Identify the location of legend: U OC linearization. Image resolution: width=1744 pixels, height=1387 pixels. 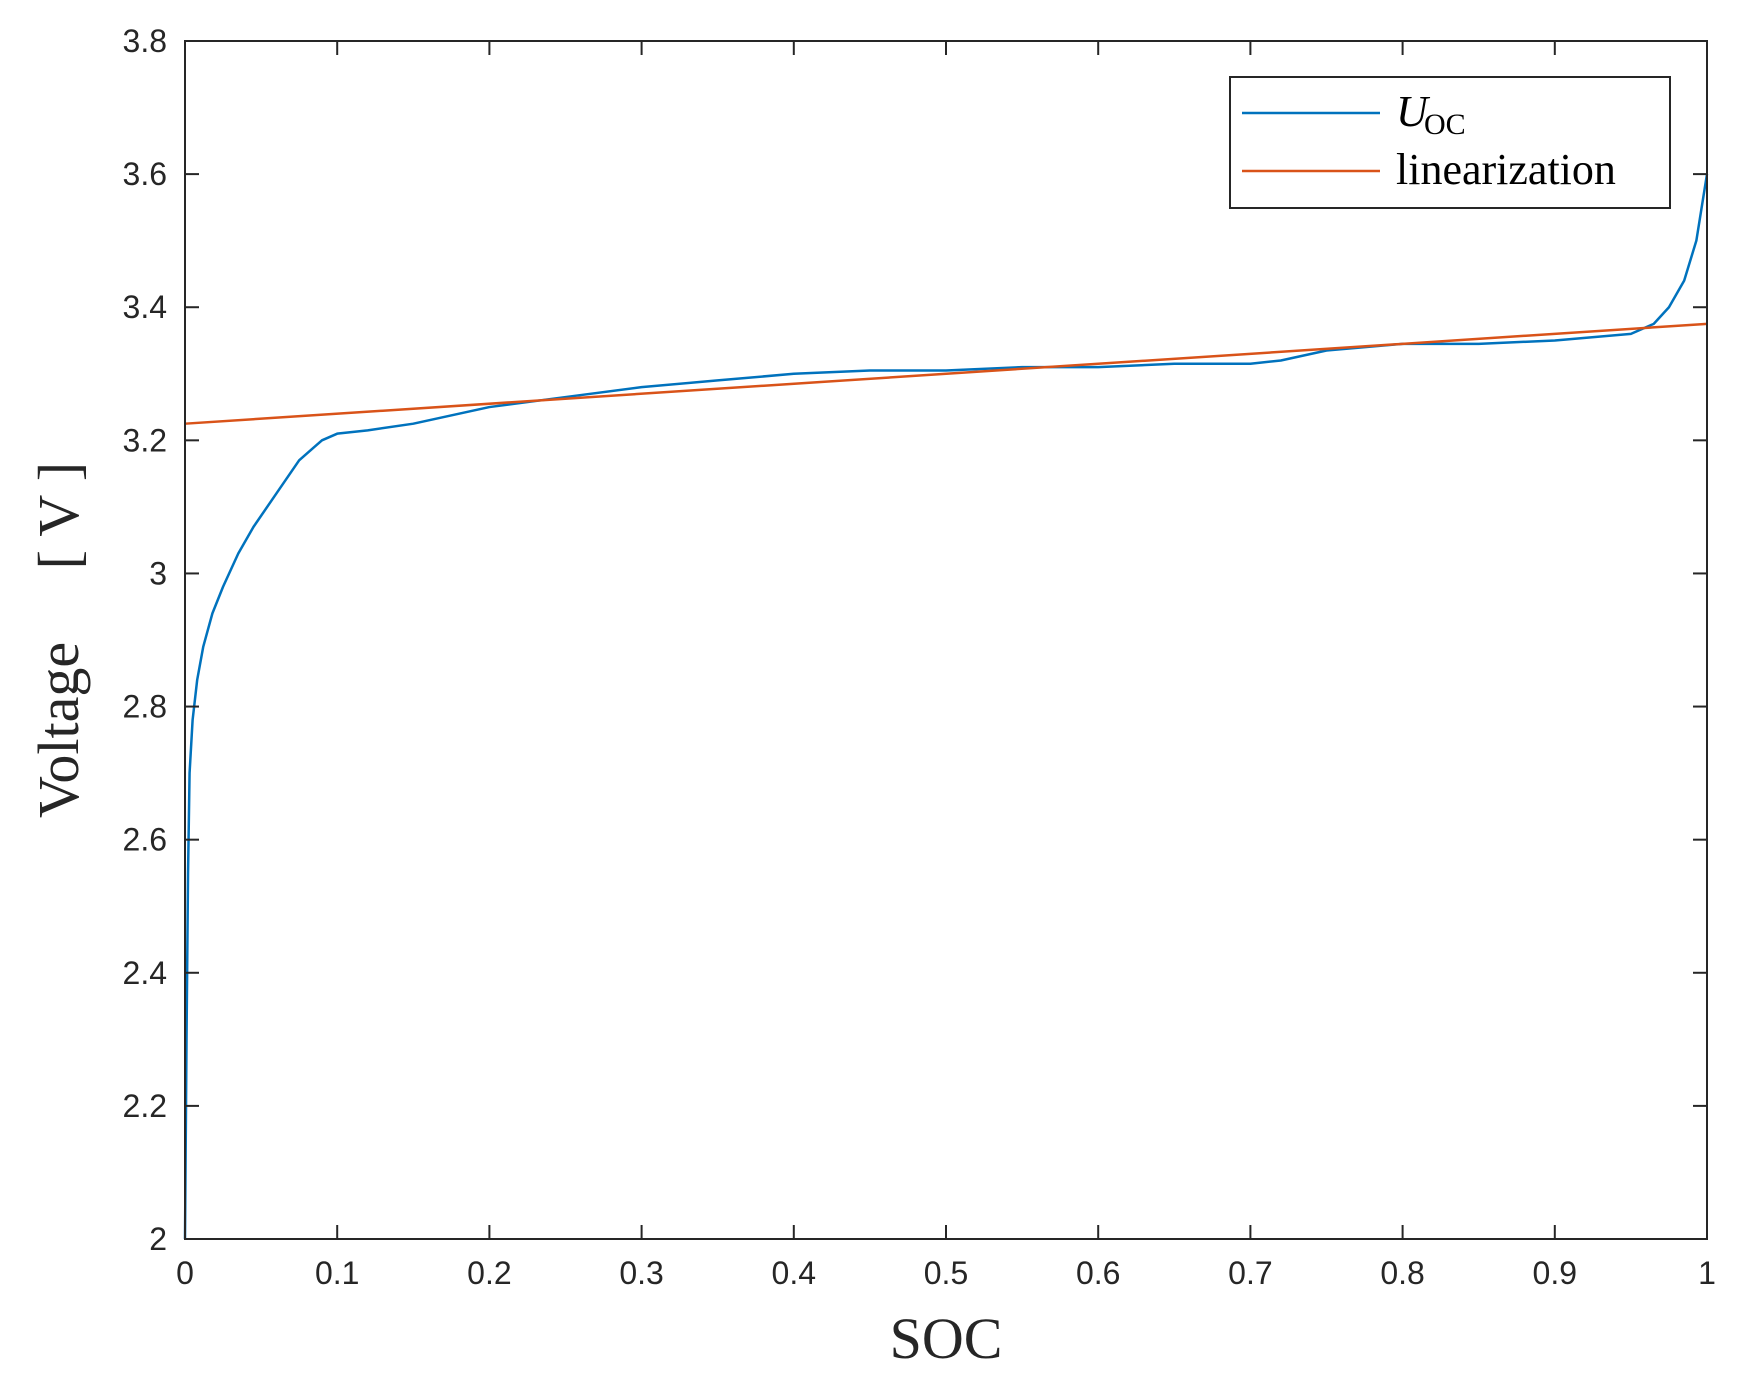
(1450, 142).